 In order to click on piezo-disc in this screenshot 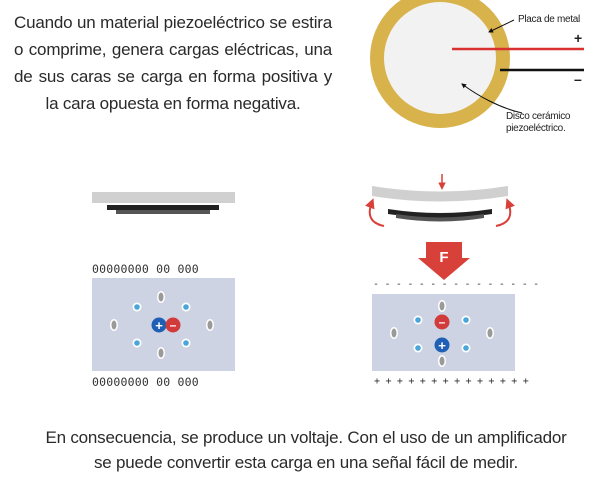, I will do `click(477, 64)`.